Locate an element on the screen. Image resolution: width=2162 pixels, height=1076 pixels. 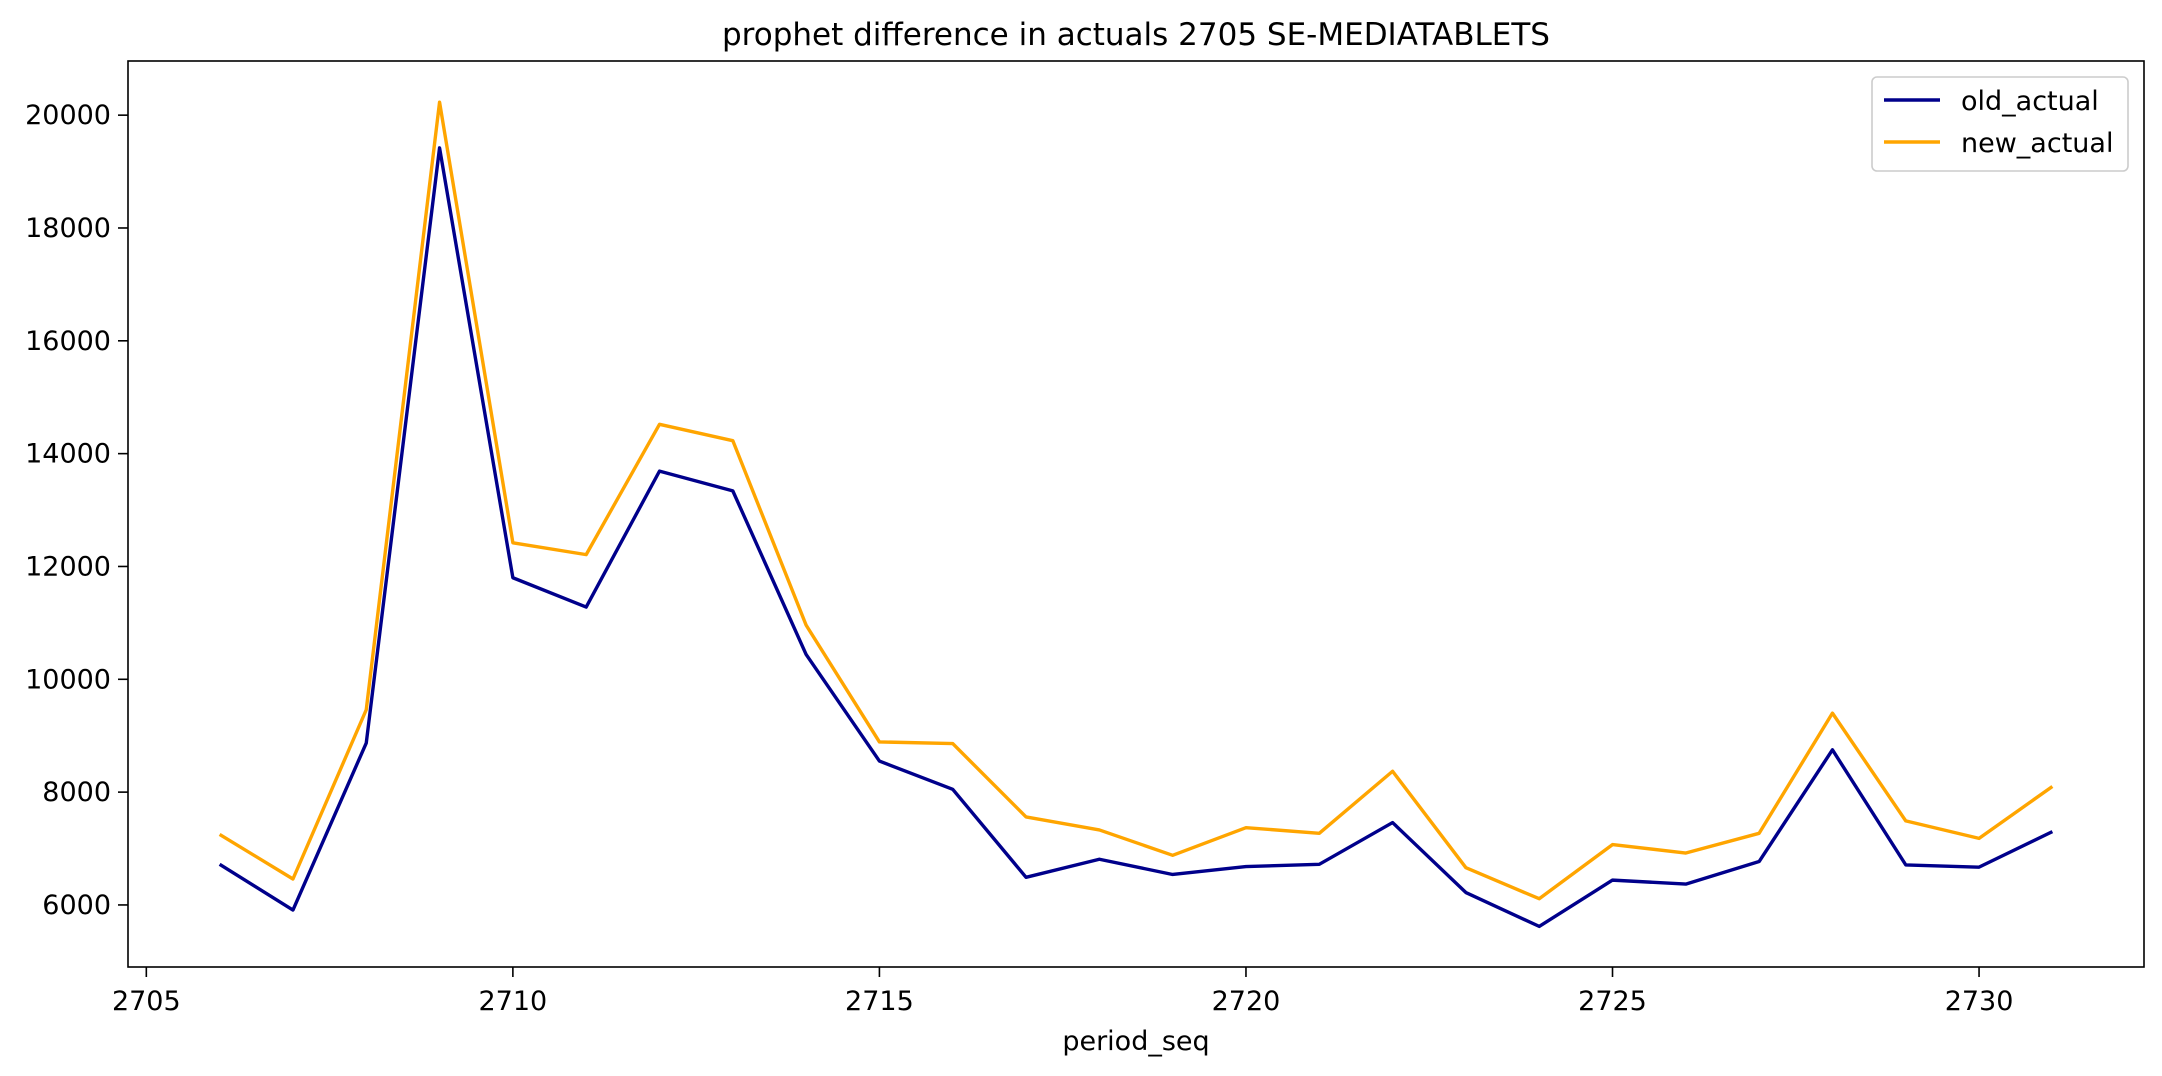
y-tick-label: 20000 is located at coordinates (68, 115).